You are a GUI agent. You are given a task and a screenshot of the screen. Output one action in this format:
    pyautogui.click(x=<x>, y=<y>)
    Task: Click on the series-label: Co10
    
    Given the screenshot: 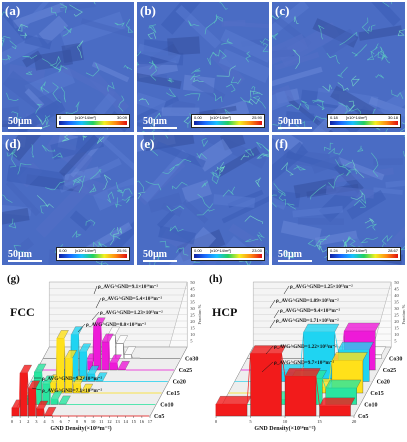 What is the action you would take?
    pyautogui.click(x=166, y=406)
    